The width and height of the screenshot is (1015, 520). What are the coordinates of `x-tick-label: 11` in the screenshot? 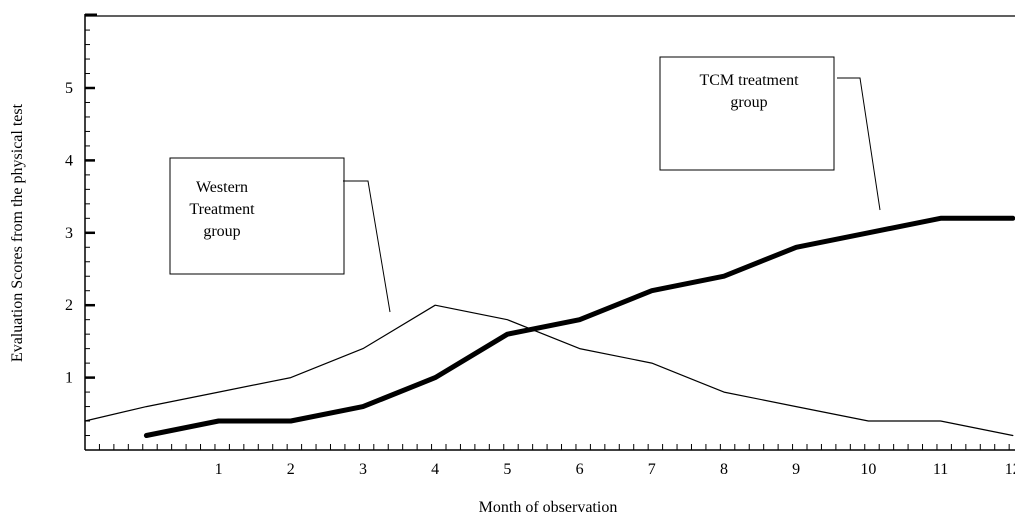 It's located at (940, 469).